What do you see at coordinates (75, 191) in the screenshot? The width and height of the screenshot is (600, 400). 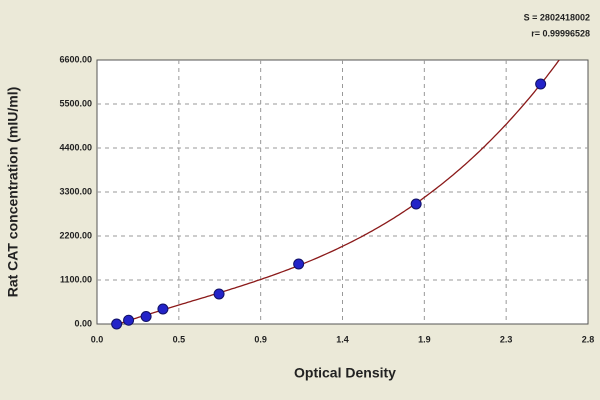 I see `y-tick-label: 3300.00` at bounding box center [75, 191].